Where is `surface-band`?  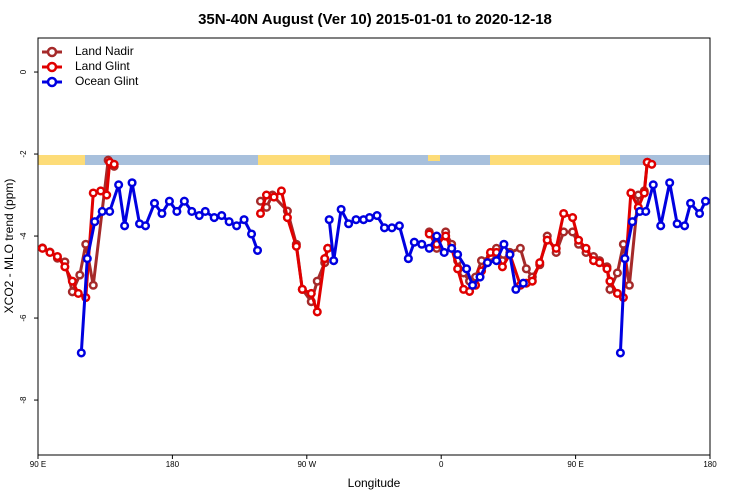
surface-band is located at coordinates (374, 160).